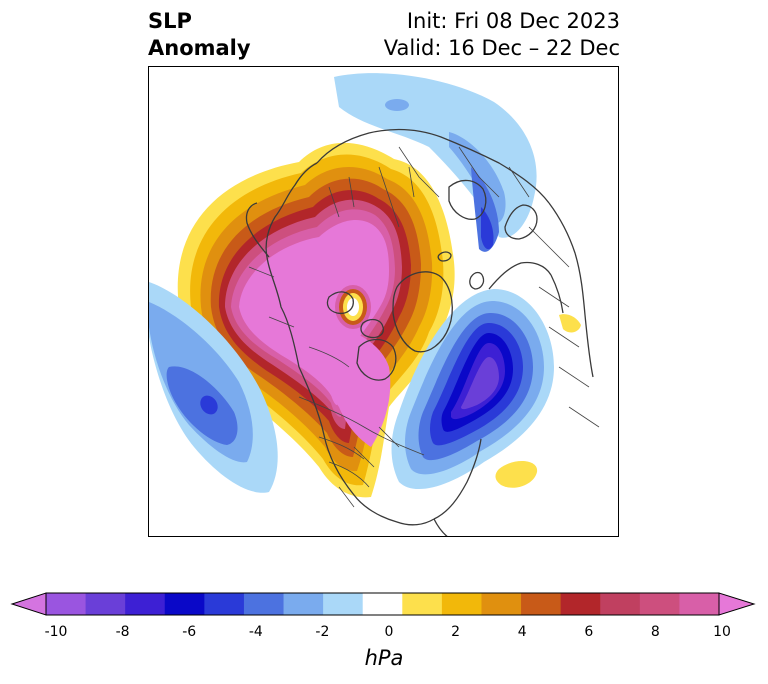  Describe the element at coordinates (28, 604) in the screenshot. I see `colorbar-extend-left` at that location.